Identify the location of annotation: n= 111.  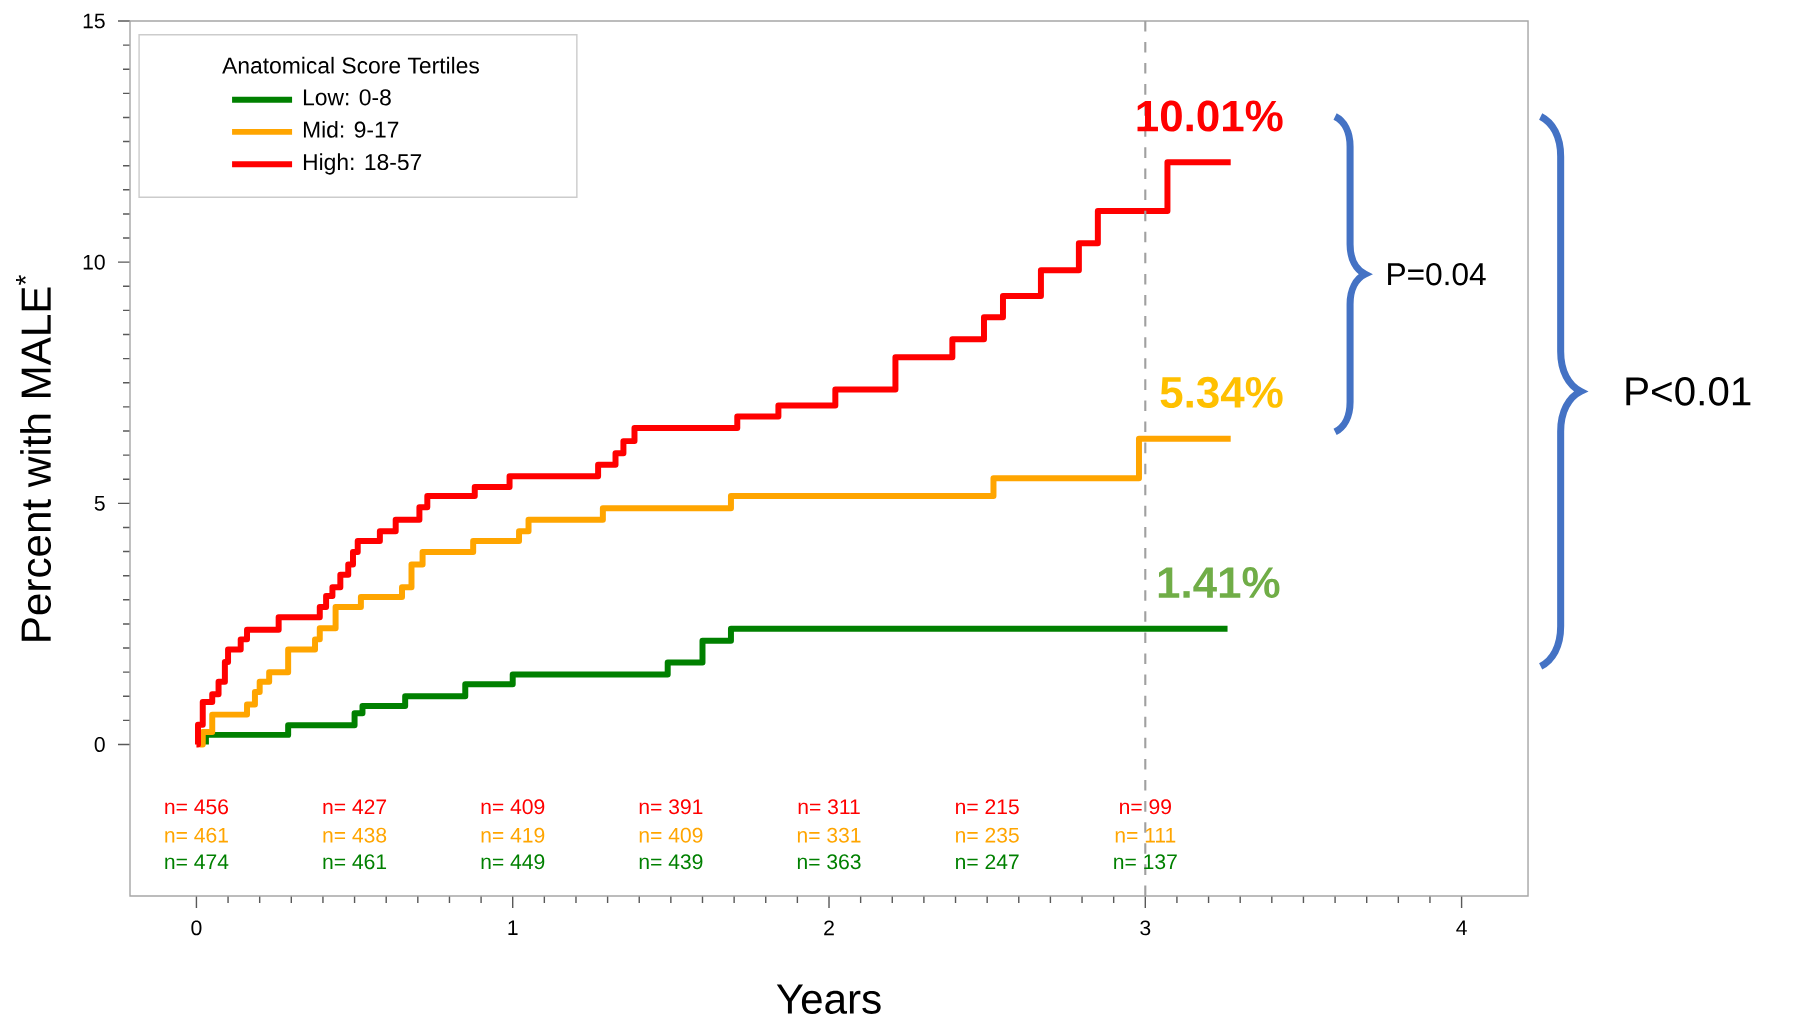
(1145, 835).